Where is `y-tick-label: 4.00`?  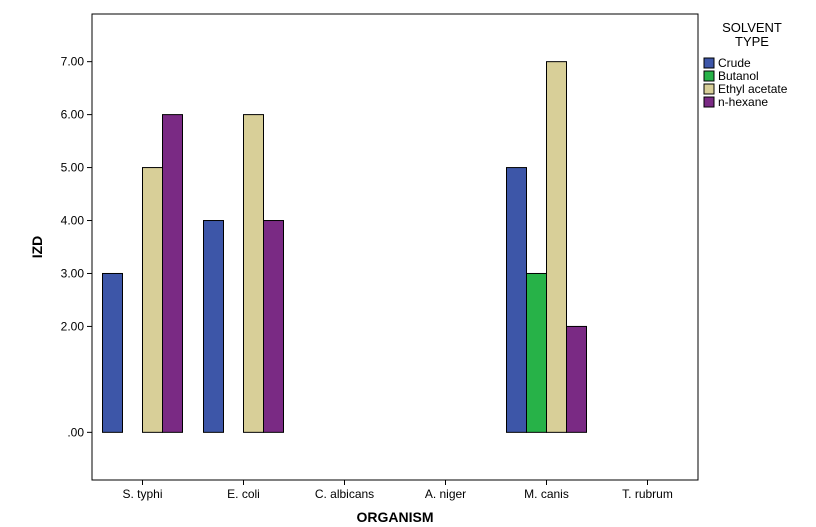
y-tick-label: 4.00 is located at coordinates (73, 221).